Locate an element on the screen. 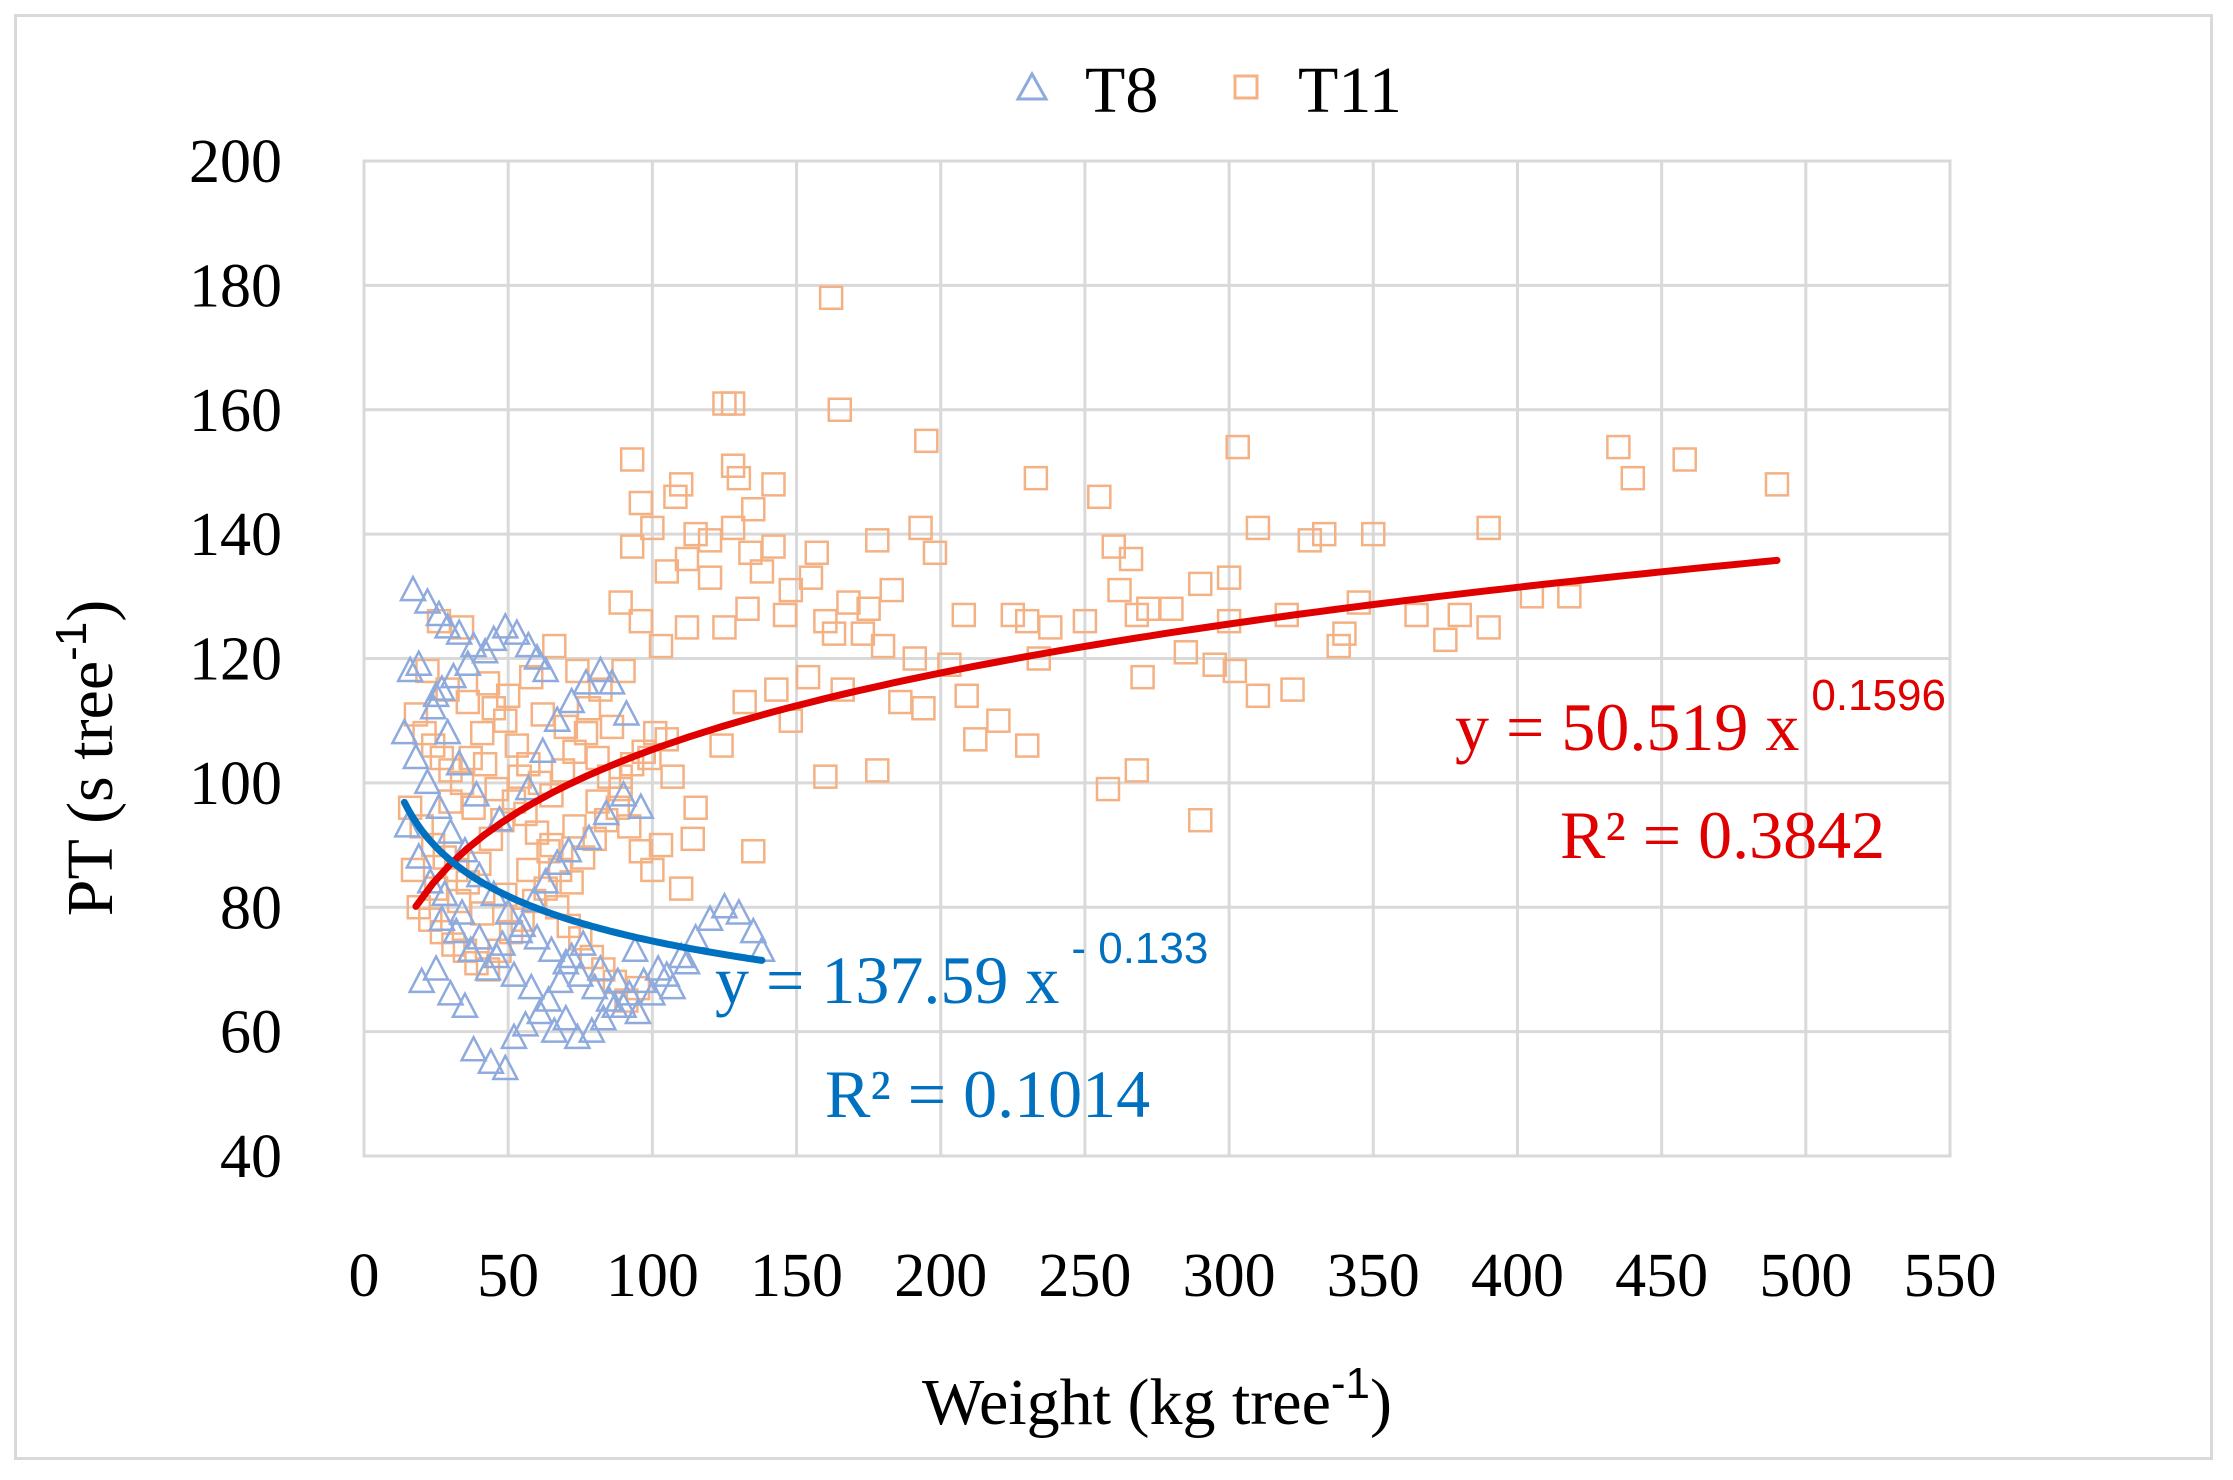 The image size is (2233, 1480). x-axis-title-main: Weight (kg tree is located at coordinates (1126, 1402).